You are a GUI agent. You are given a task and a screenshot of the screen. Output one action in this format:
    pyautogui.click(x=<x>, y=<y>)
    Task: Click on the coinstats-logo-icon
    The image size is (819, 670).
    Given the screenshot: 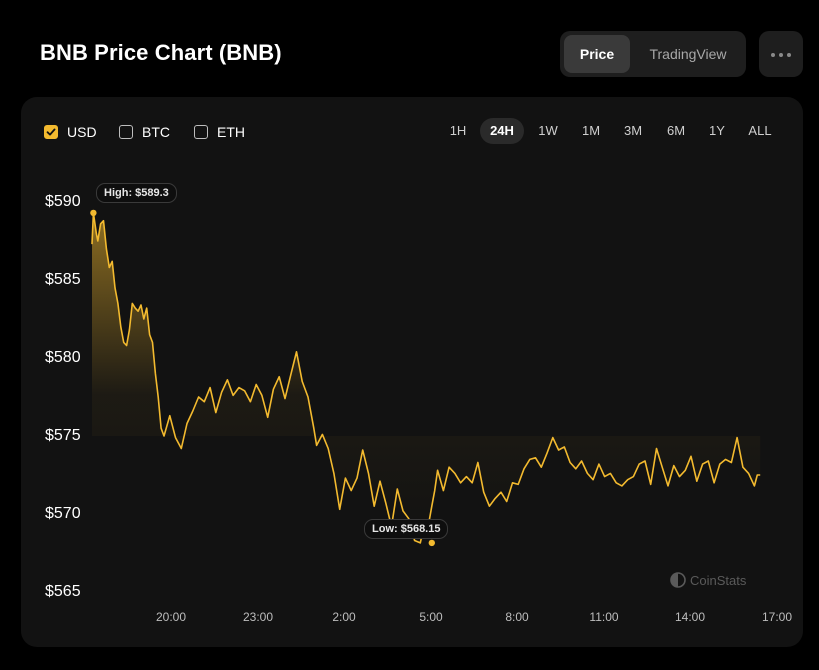 What is the action you would take?
    pyautogui.click(x=678, y=580)
    